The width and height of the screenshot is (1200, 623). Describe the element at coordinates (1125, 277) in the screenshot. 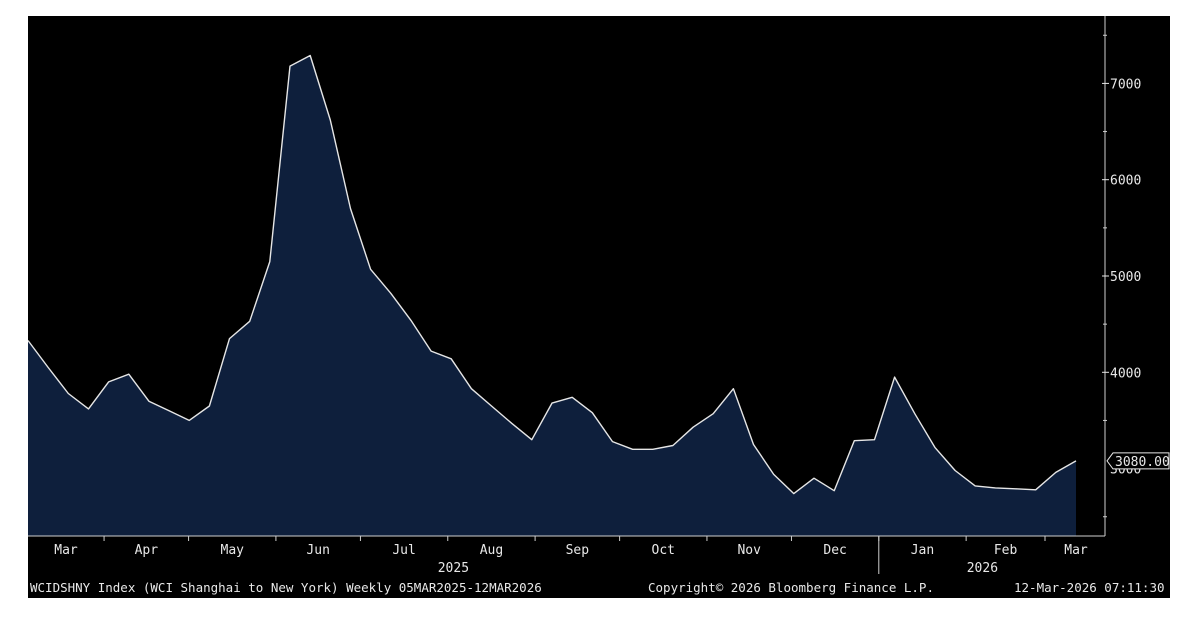

I see `y-tick-label: 5000` at that location.